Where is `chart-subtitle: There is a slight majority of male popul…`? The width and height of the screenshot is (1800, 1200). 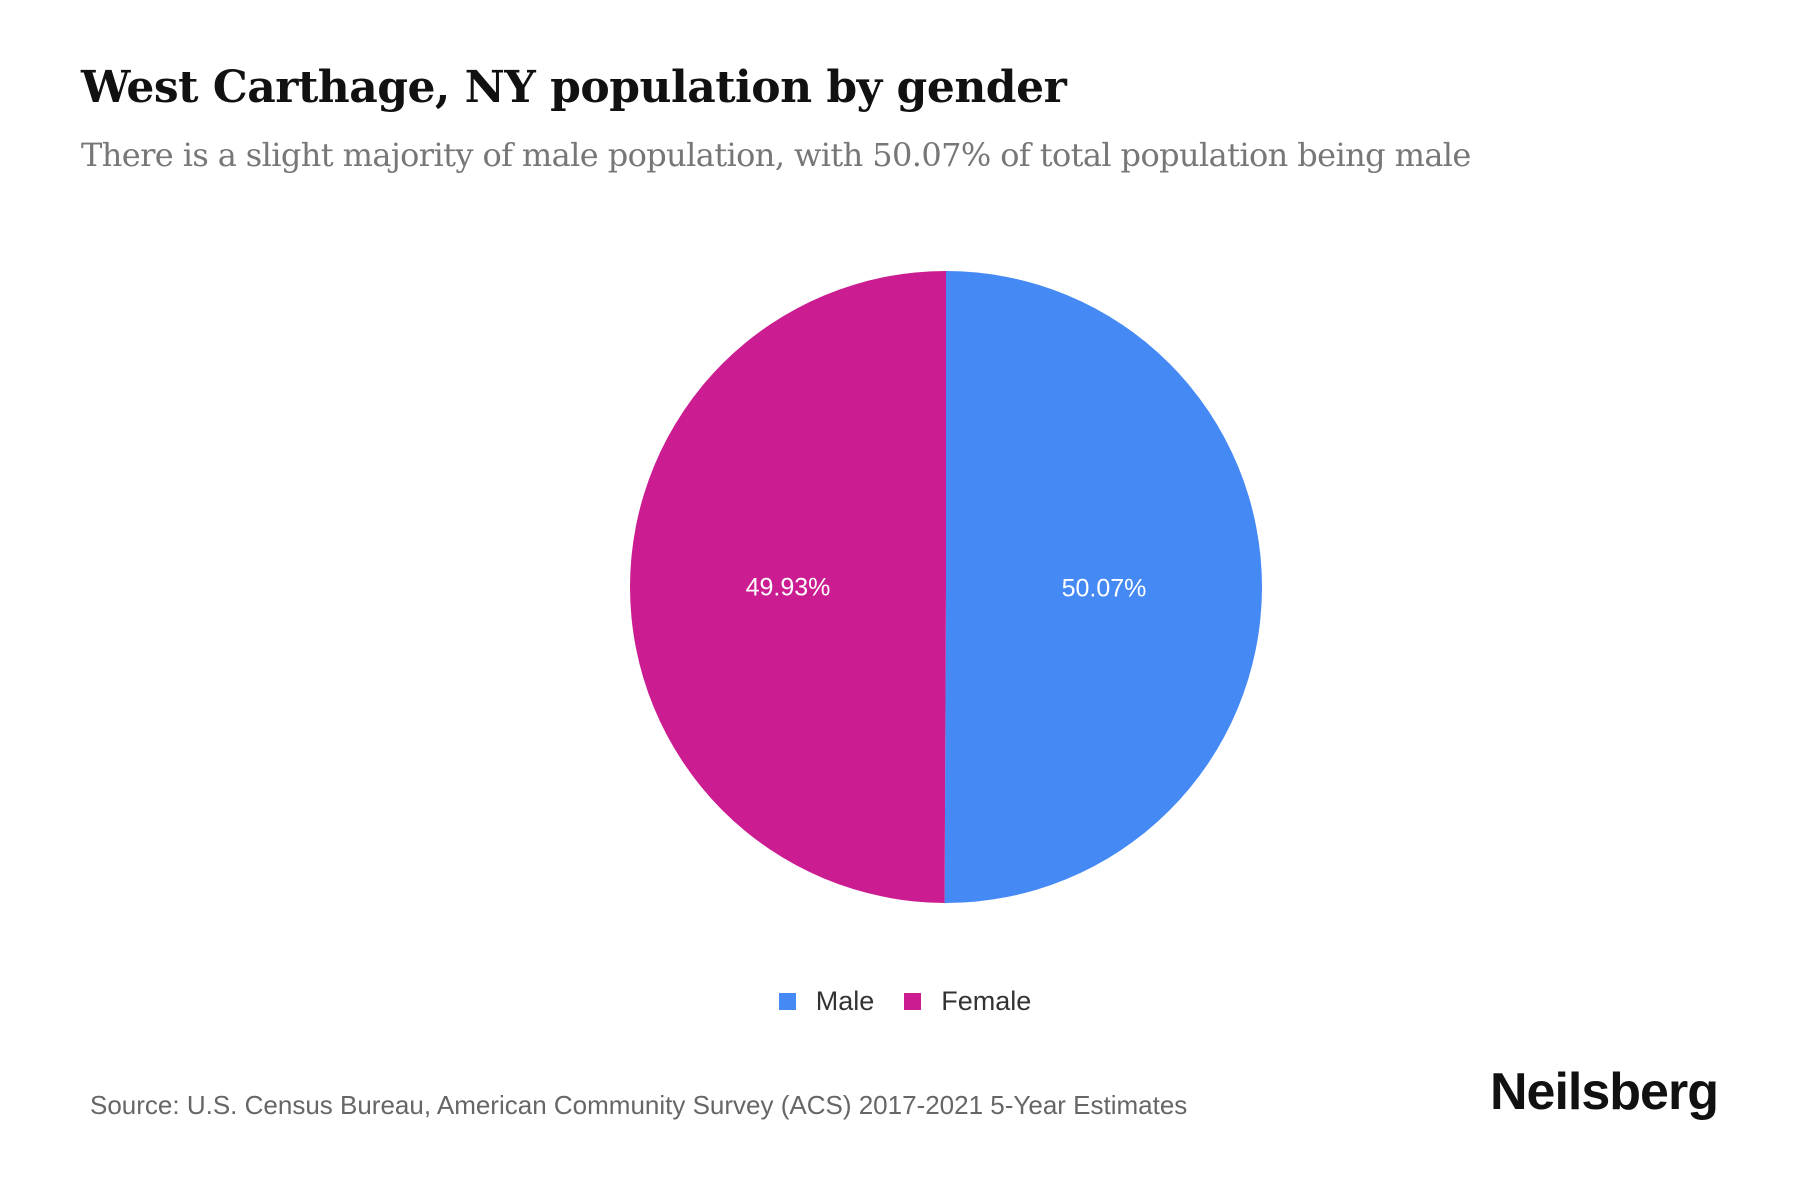 chart-subtitle: There is a slight majority of male popul… is located at coordinates (776, 155).